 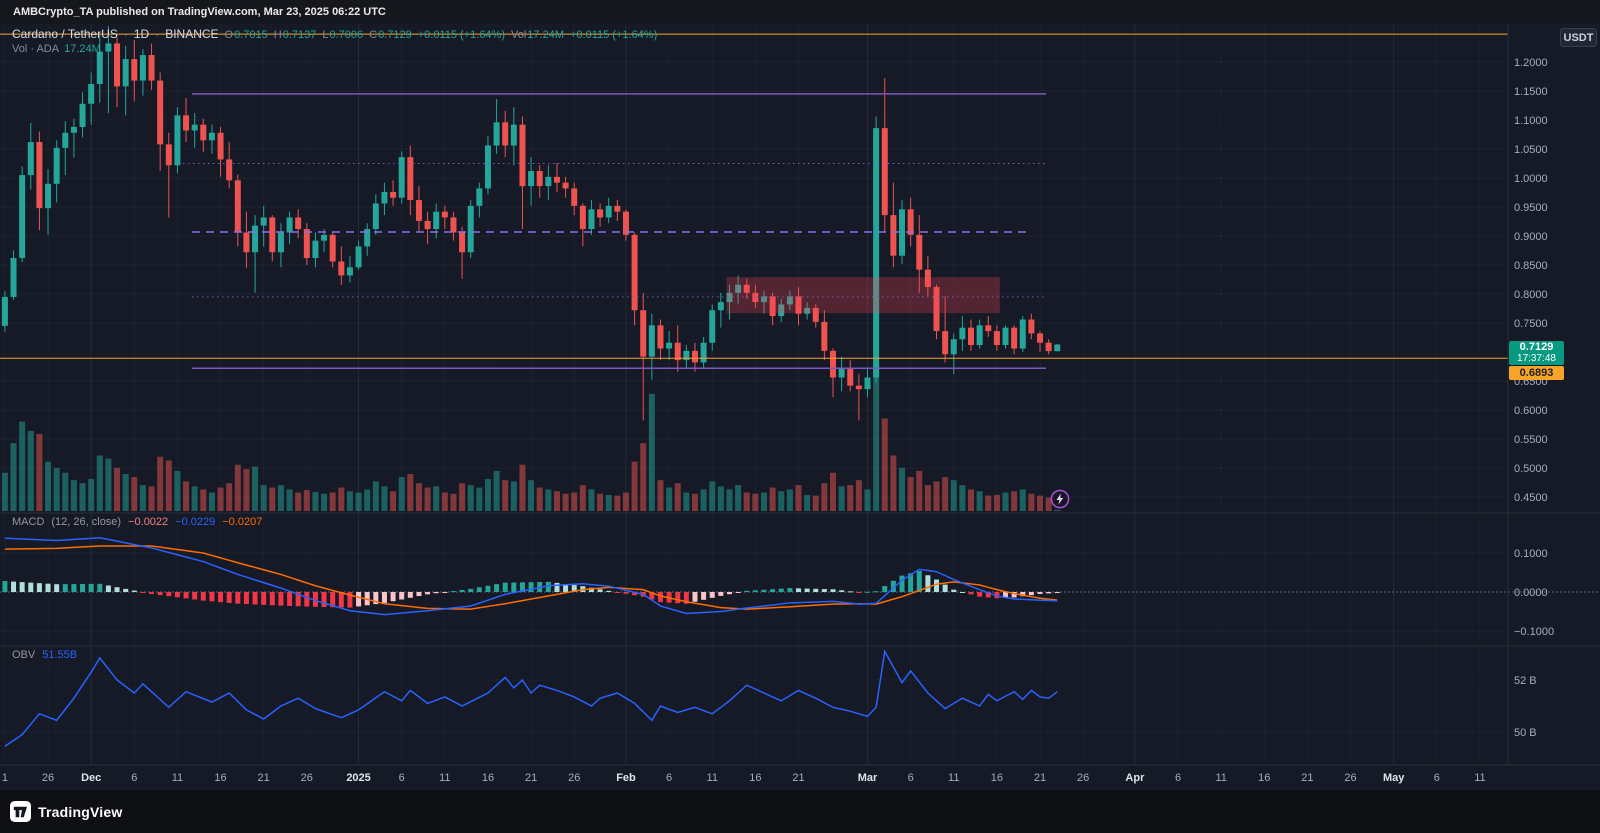 I want to click on obv-line, so click(x=531, y=698).